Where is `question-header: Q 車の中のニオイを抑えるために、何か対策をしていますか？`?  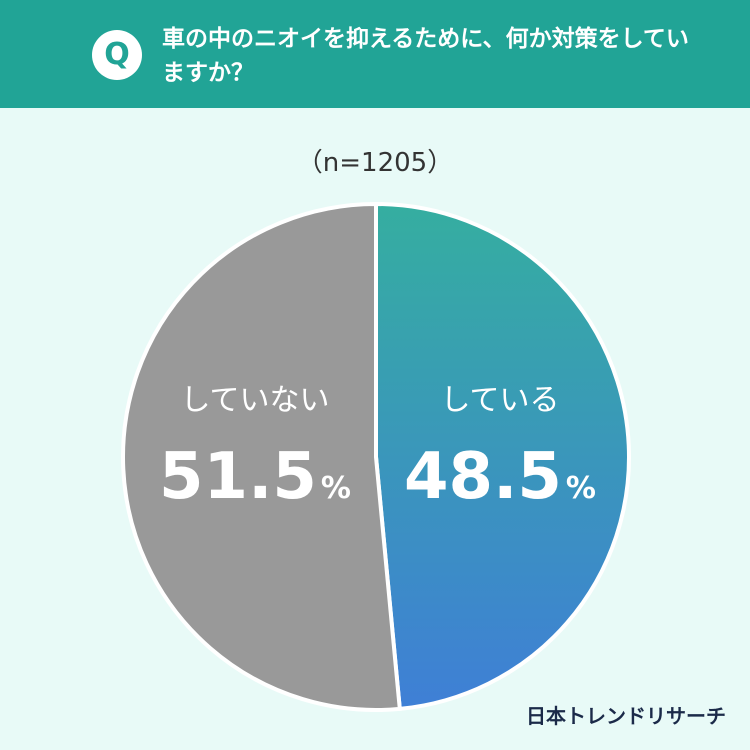
question-header: Q 車の中のニオイを抑えるために、何か対策をしていますか？ is located at coordinates (375, 54).